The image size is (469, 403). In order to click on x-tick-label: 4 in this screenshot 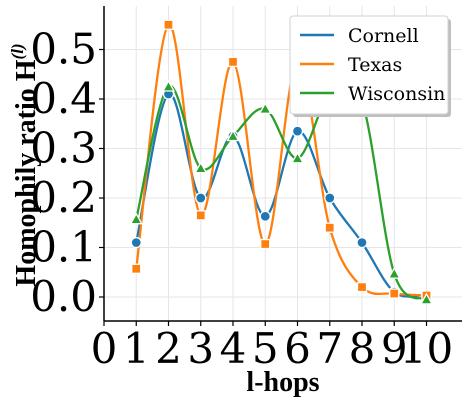, I will do `click(233, 348)`.